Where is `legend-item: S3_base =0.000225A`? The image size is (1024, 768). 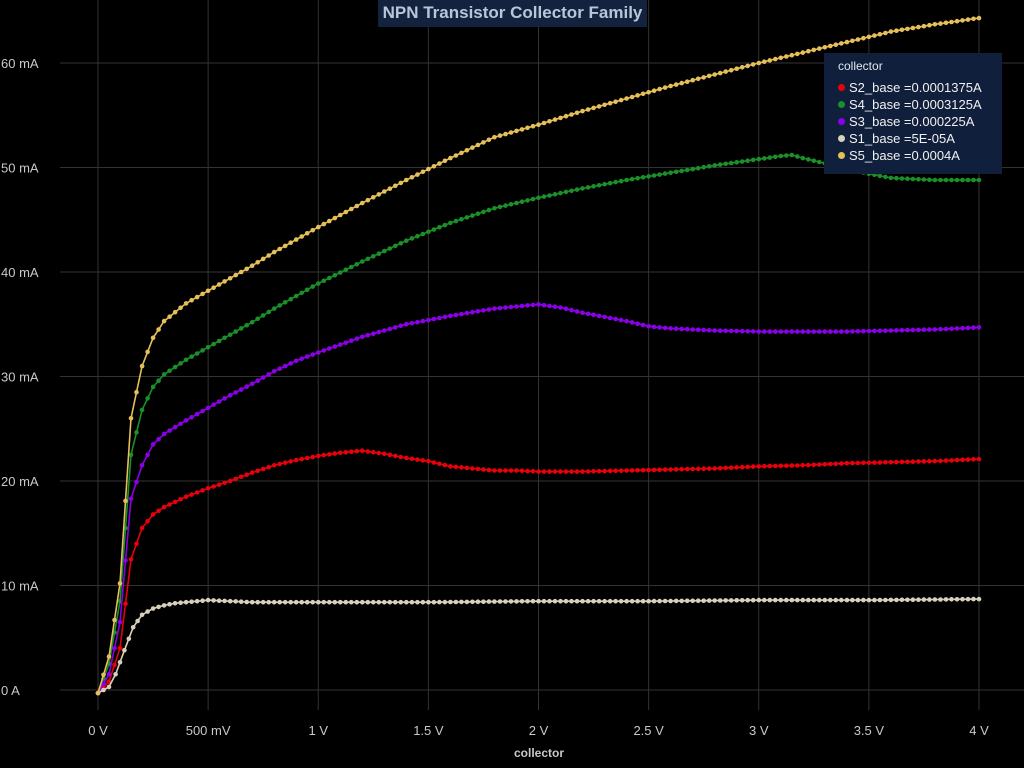 legend-item: S3_base =0.000225A is located at coordinates (915, 121).